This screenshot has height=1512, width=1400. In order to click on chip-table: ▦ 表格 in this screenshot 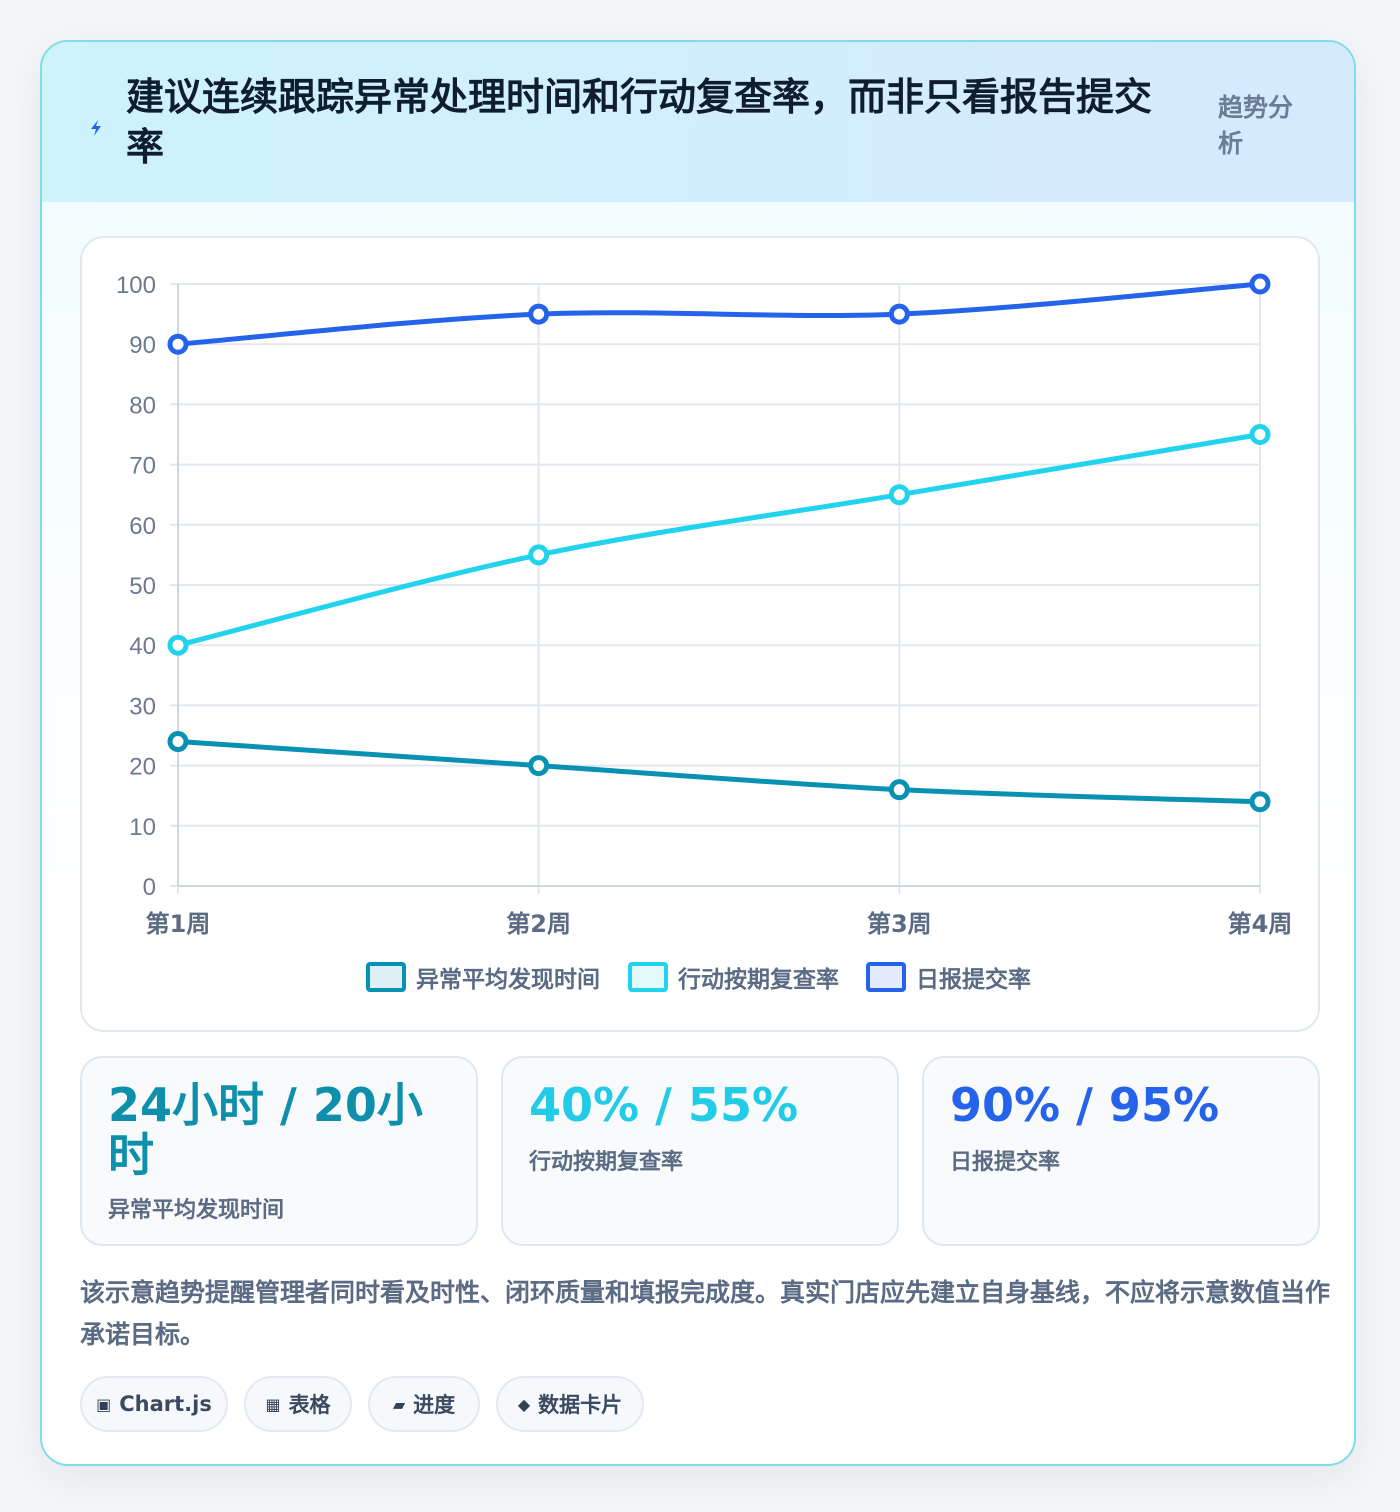, I will do `click(298, 1404)`.